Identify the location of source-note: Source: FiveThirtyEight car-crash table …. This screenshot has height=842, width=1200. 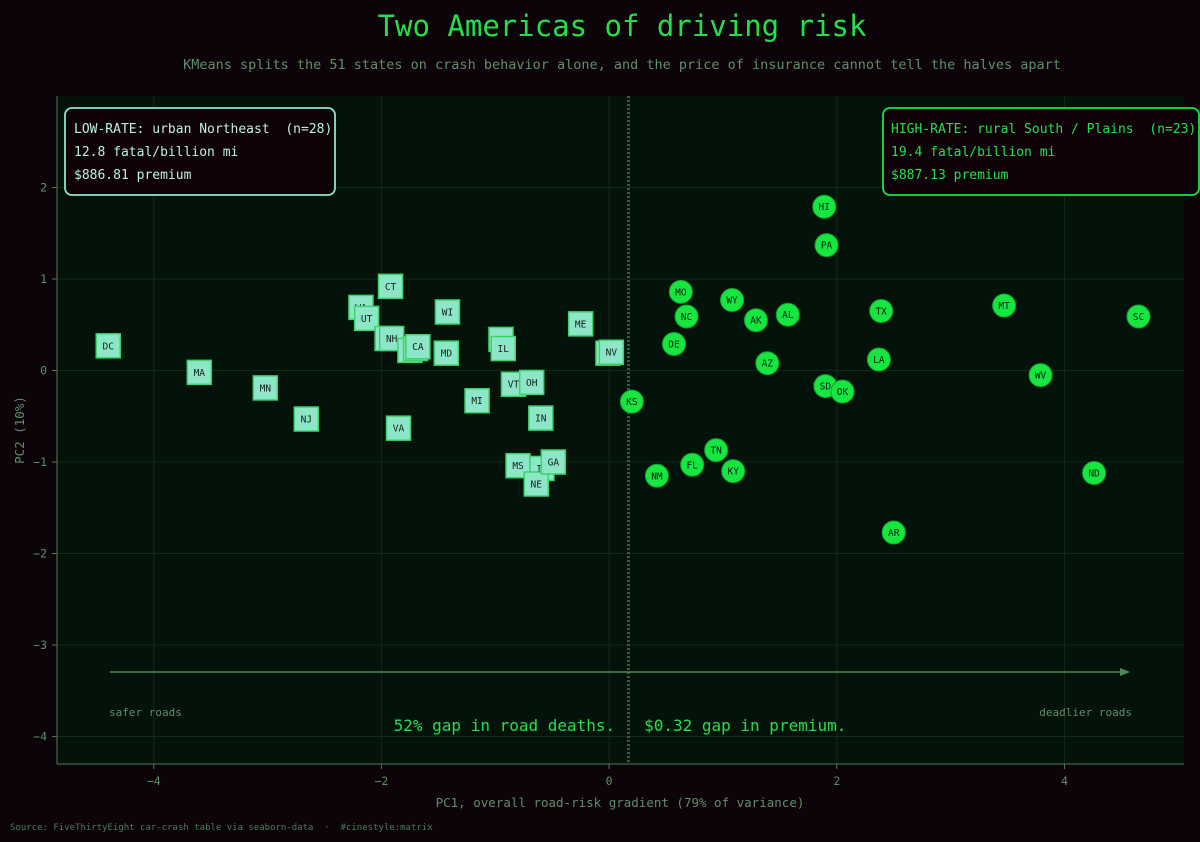
(221, 828).